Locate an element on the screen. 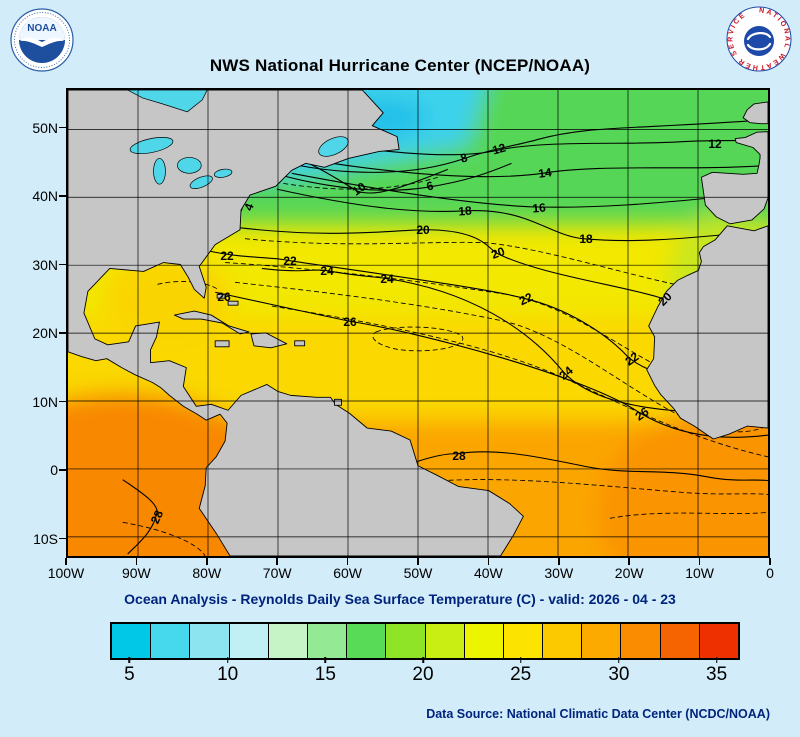 The image size is (800, 737). nws-logo-graphic: NATIONAL WEATHER SERVICE is located at coordinates (759, 39).